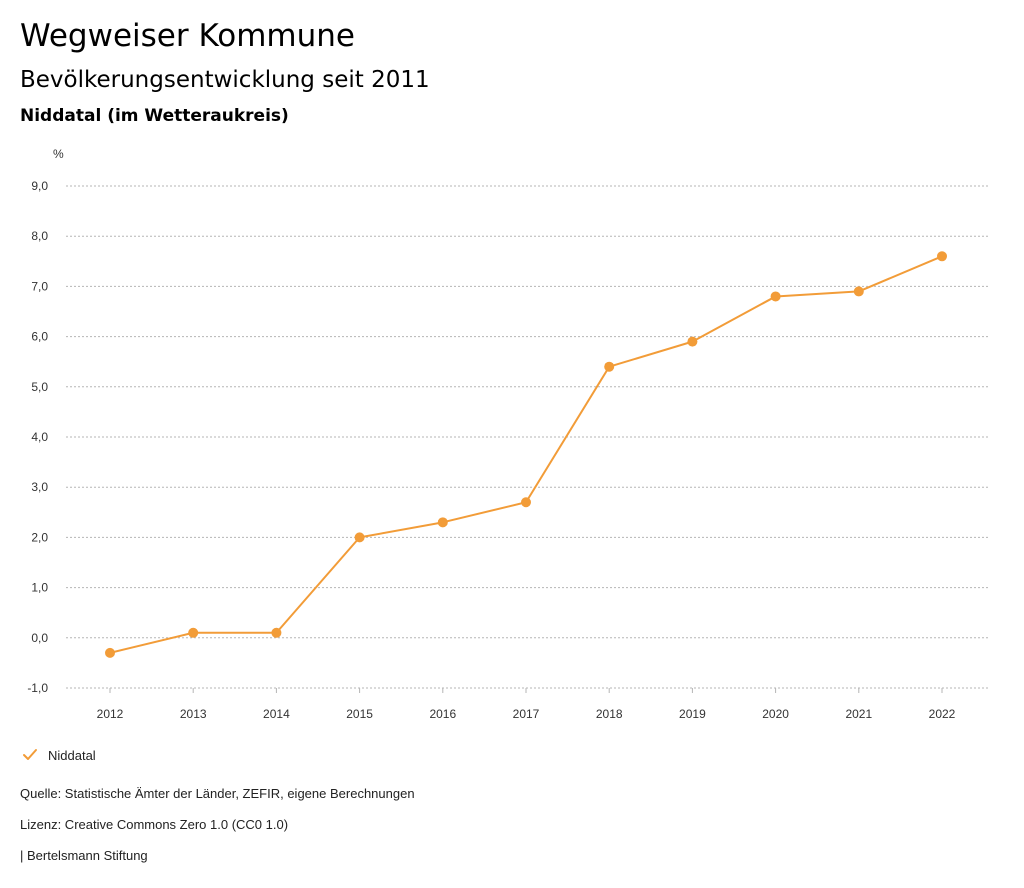  I want to click on y-tick-label: 2,0, so click(39, 537).